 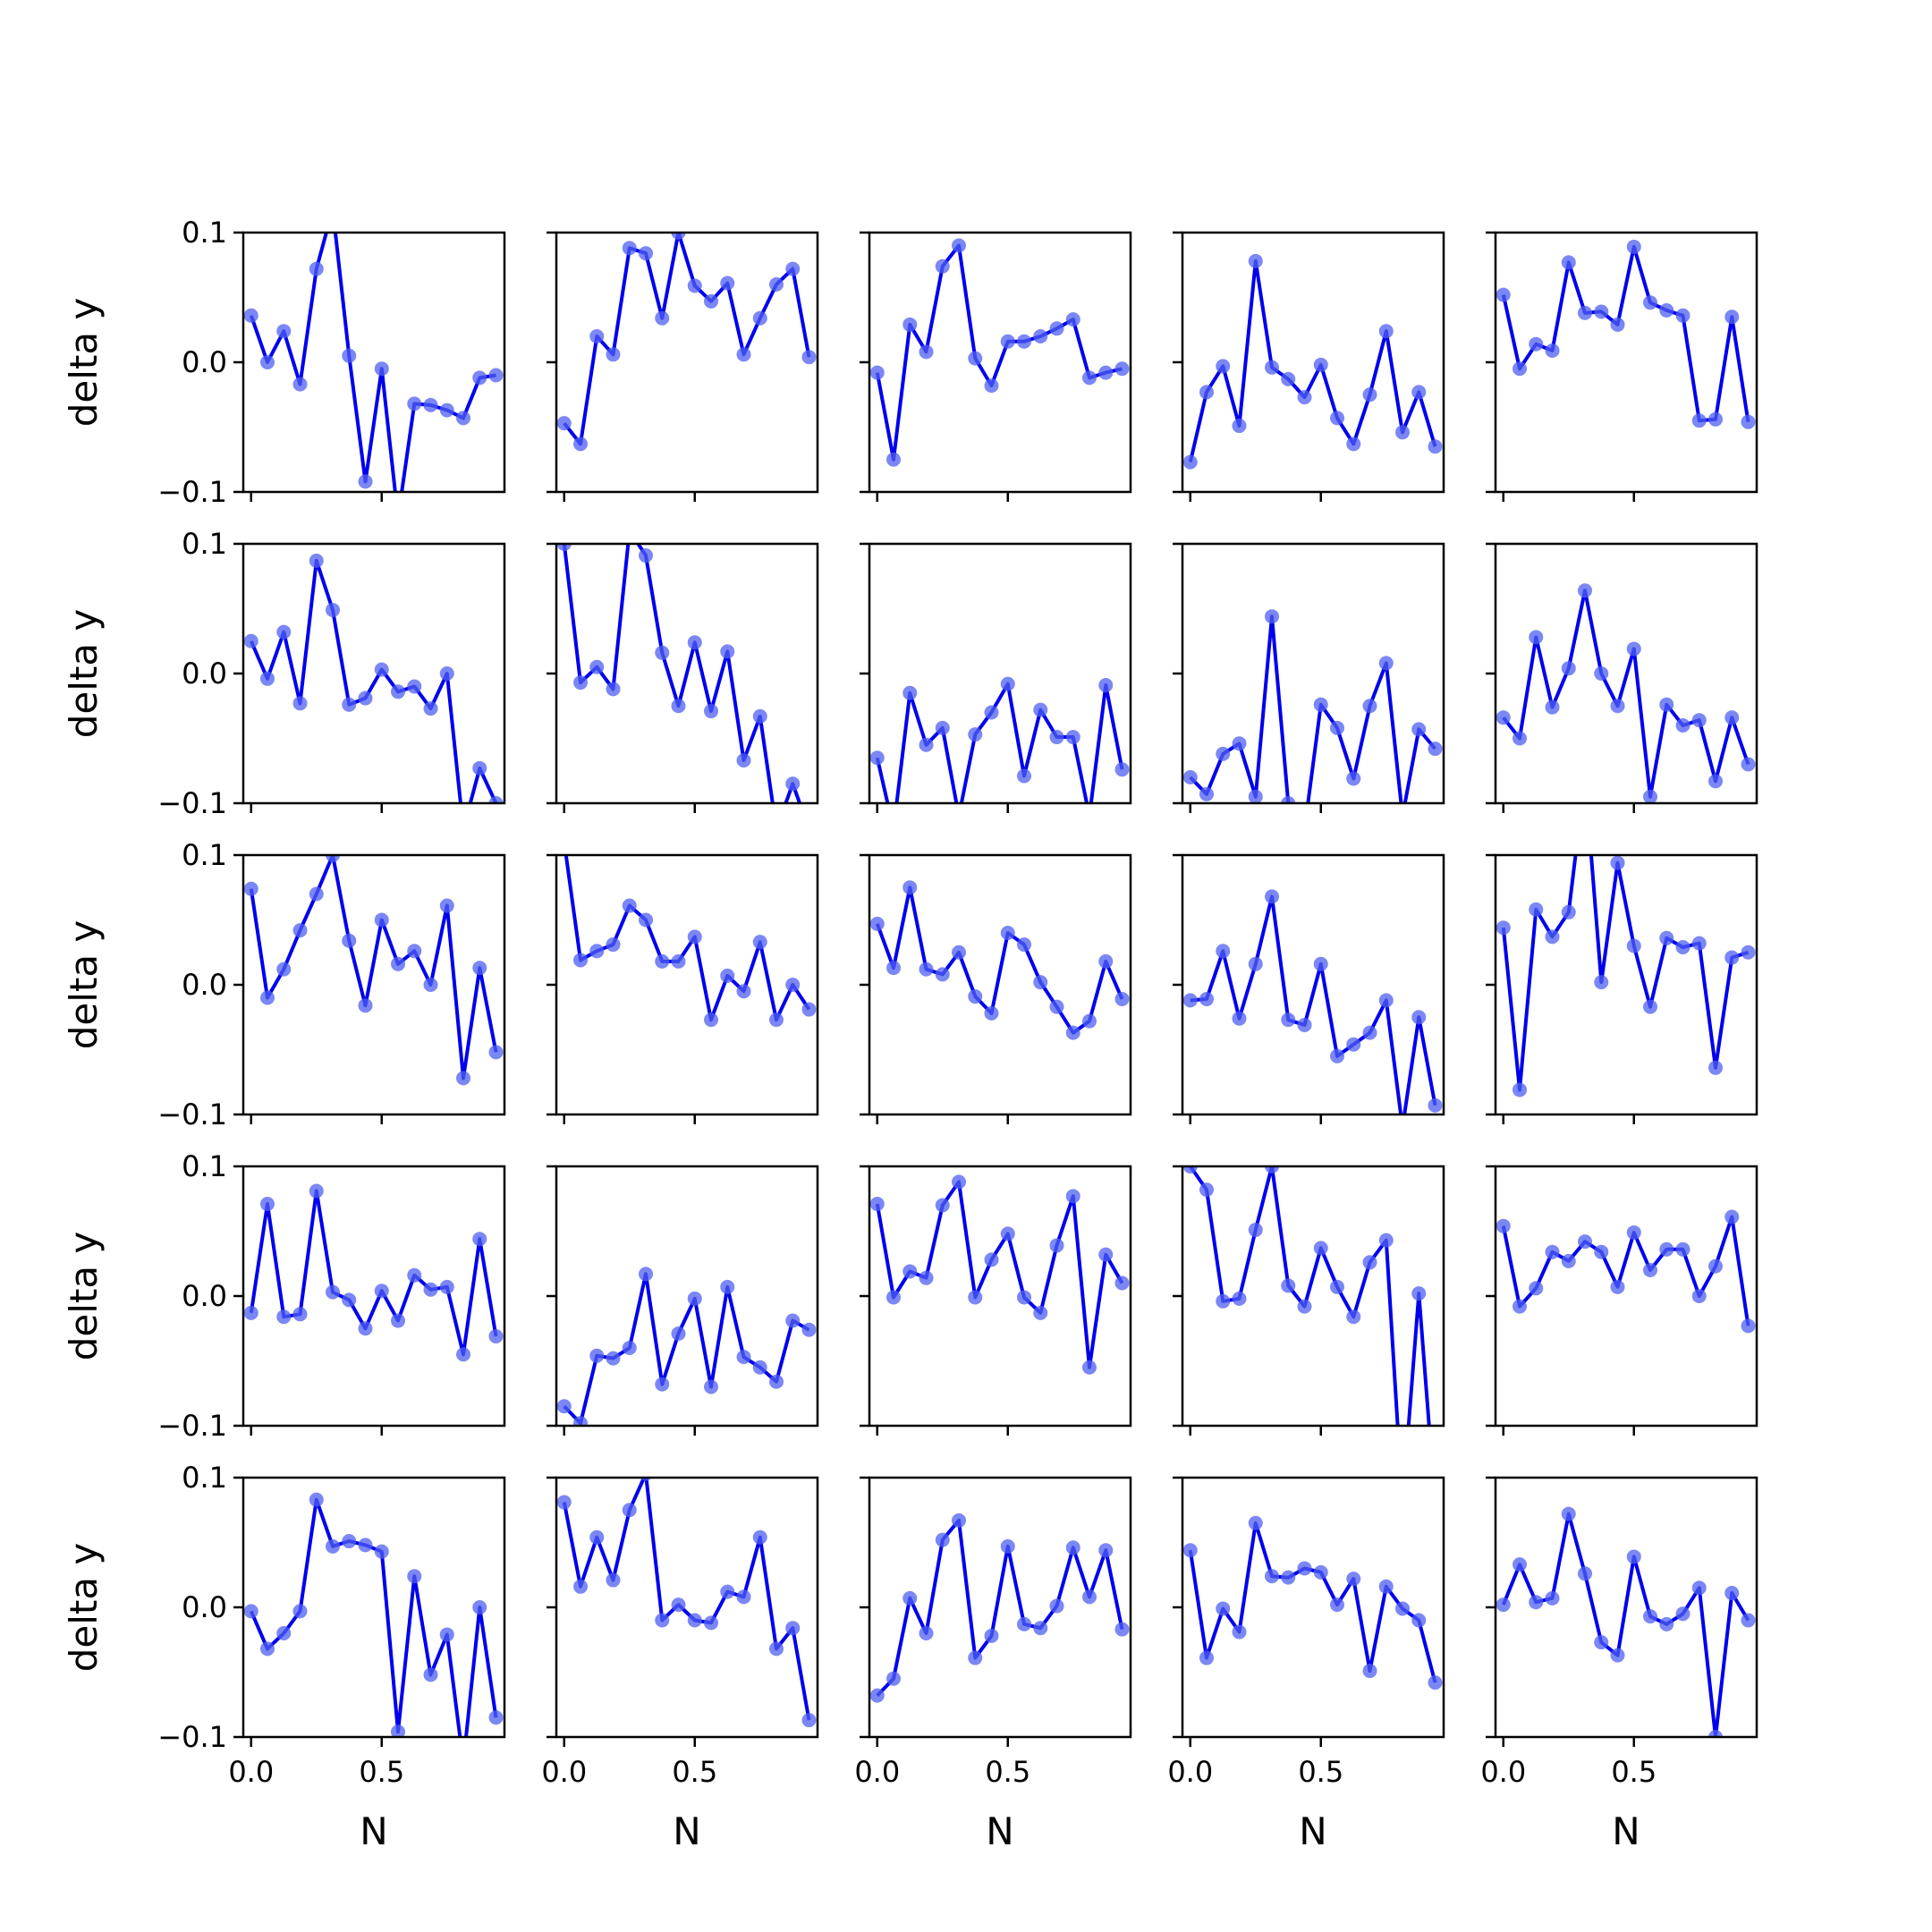 I want to click on panel-r1-c1, so click(x=683, y=689).